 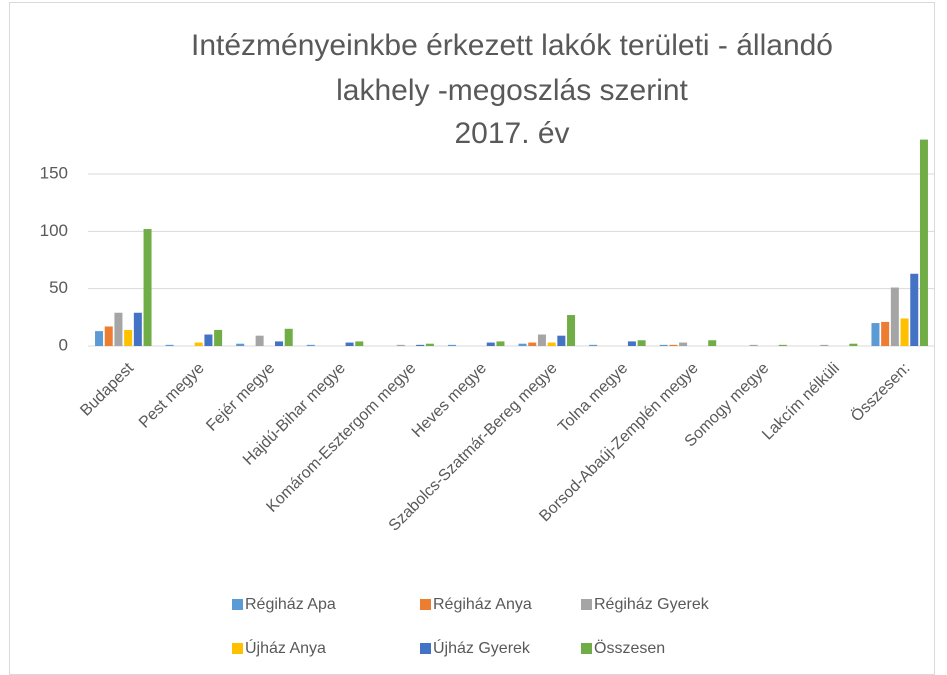 What do you see at coordinates (54, 230) in the screenshot?
I see `y-tick-label: 100` at bounding box center [54, 230].